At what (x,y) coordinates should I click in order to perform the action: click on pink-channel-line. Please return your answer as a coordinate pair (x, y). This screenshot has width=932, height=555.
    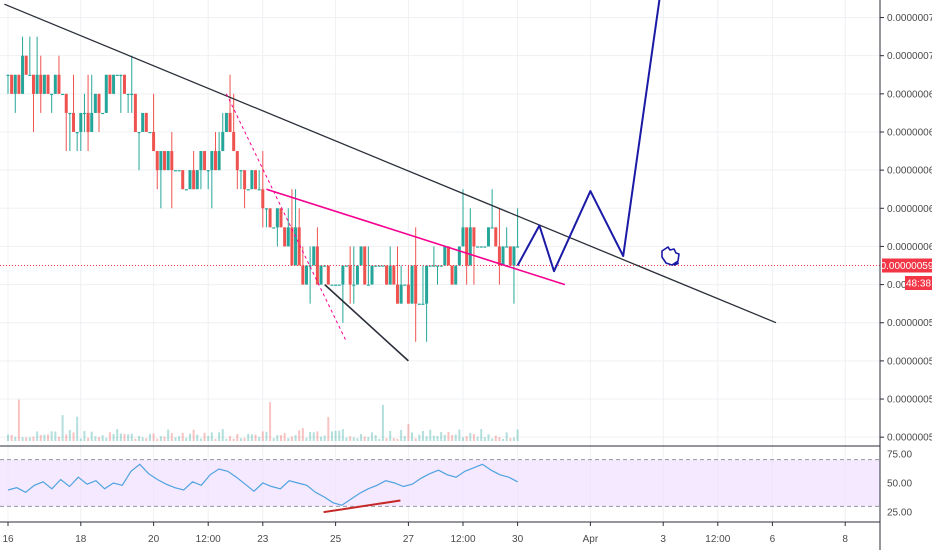
    Looking at the image, I should click on (416, 237).